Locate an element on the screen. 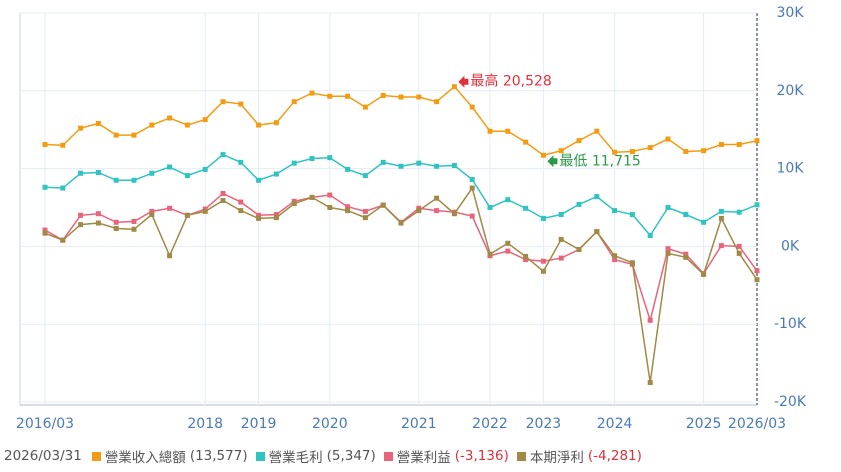 Image resolution: width=841 pixels, height=472 pixels. x-tick-label: 2020 is located at coordinates (330, 424).